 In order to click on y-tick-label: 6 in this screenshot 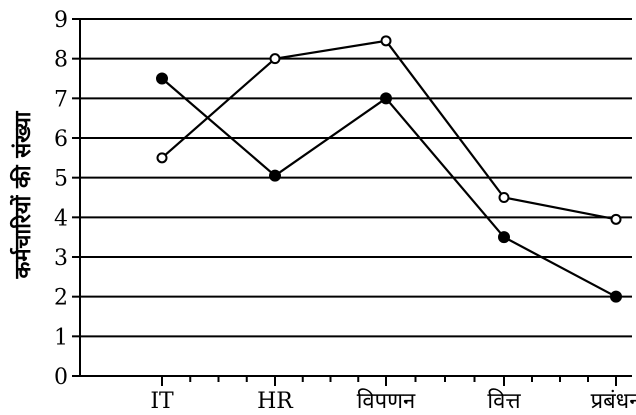, I will do `click(61, 139)`.